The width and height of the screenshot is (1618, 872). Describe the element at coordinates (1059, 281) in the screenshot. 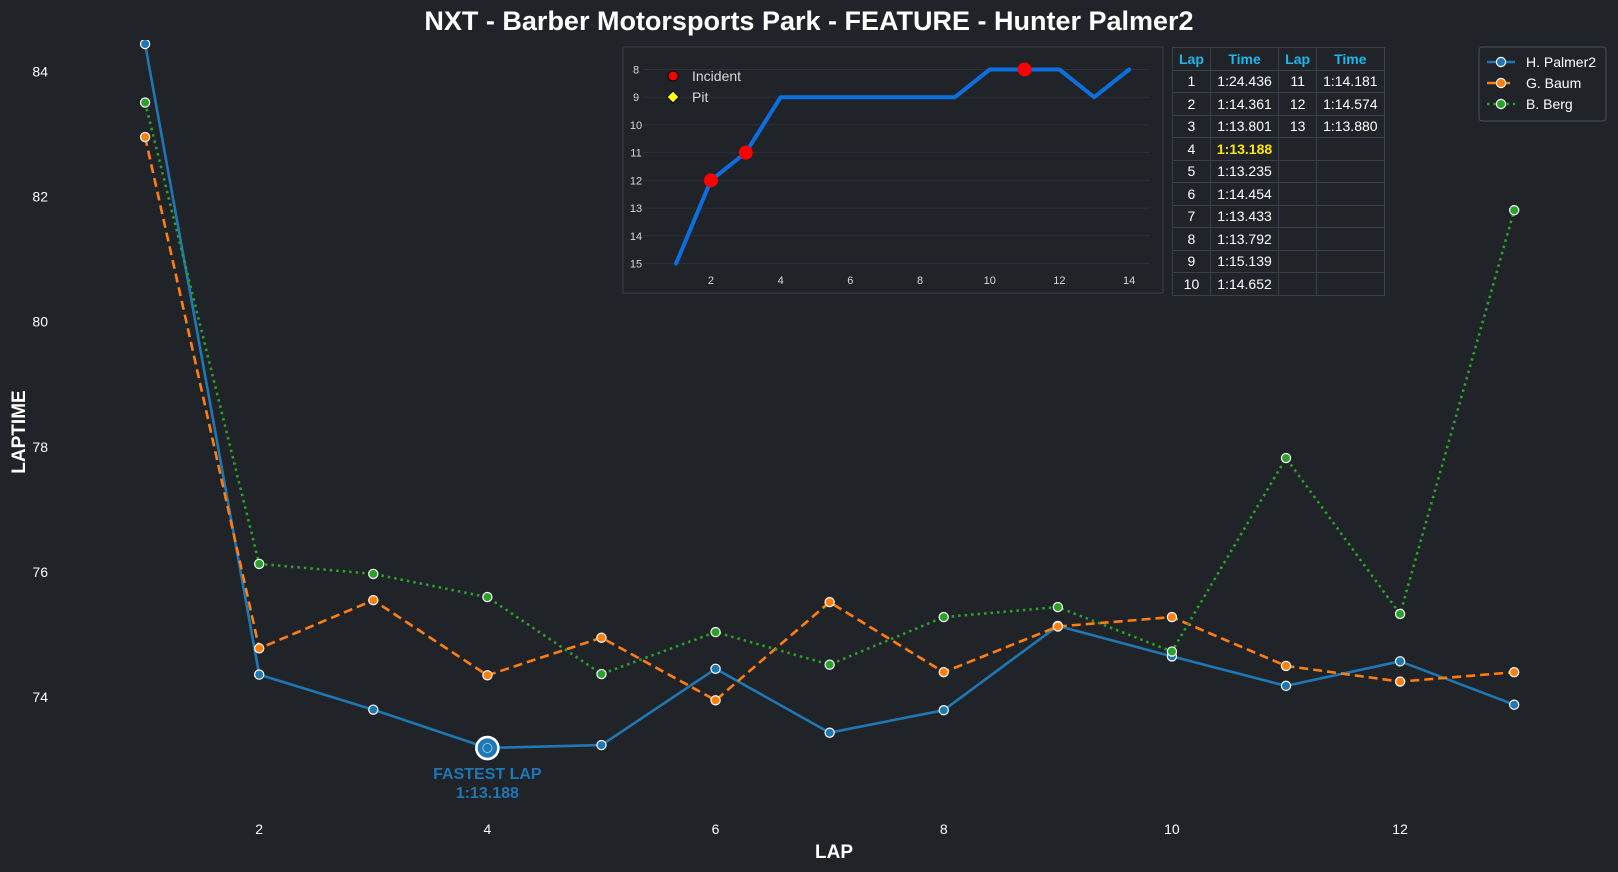

I see `inset-x-tick-label: 12` at that location.